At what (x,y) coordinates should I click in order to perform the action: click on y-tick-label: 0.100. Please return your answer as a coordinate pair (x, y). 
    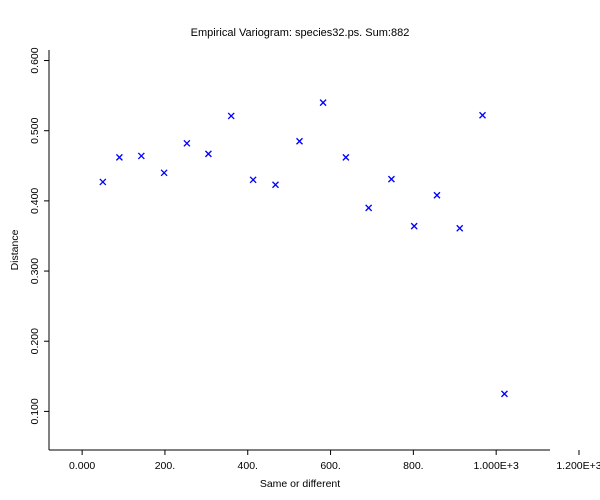
    Looking at the image, I should click on (35, 411).